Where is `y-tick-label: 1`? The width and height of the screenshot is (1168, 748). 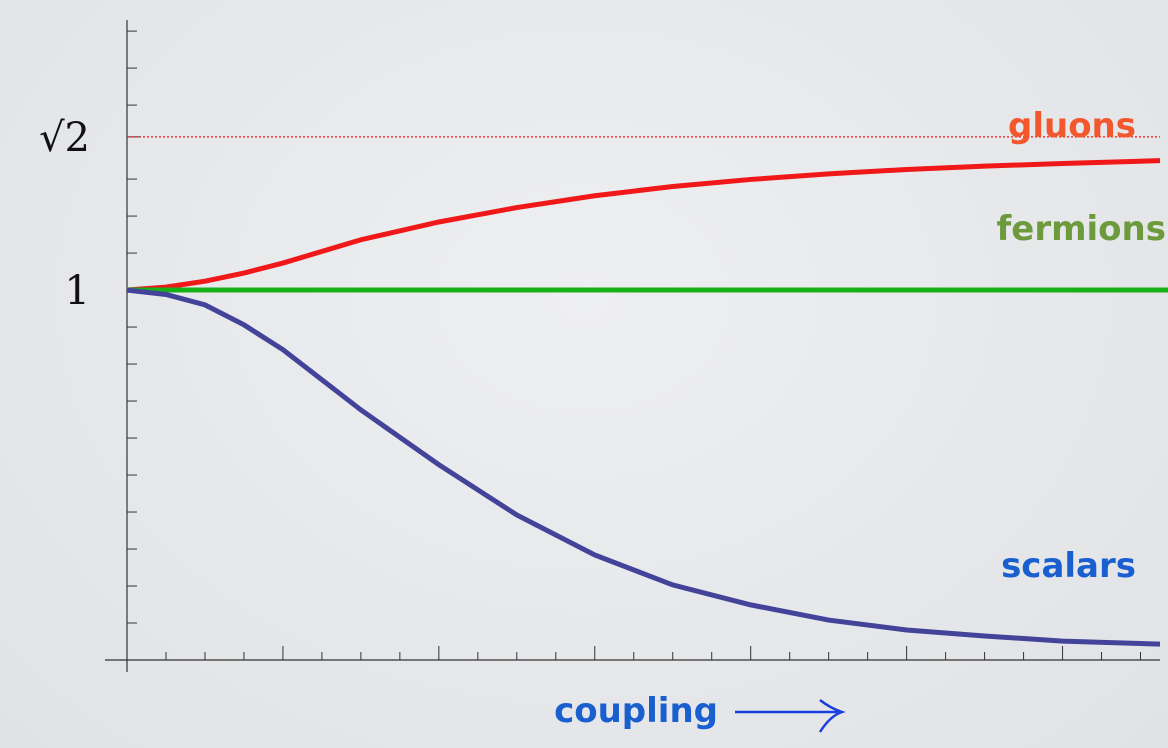
y-tick-label: 1 is located at coordinates (77, 291).